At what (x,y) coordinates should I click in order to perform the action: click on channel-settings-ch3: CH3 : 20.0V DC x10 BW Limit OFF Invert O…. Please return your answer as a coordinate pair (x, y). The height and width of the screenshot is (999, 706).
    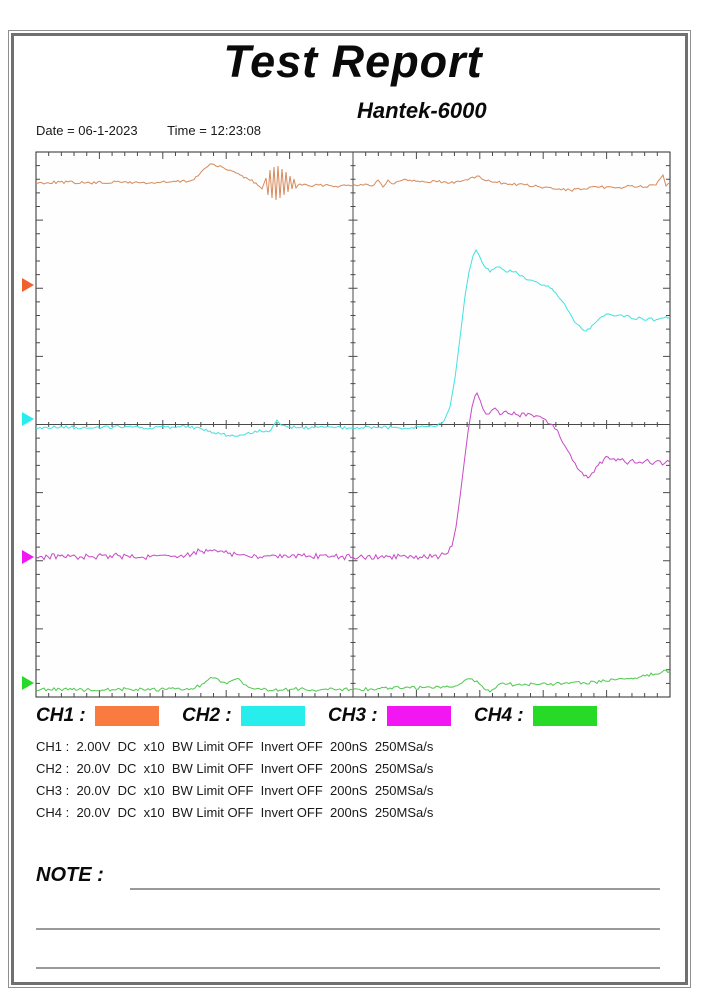
    Looking at the image, I should click on (235, 790).